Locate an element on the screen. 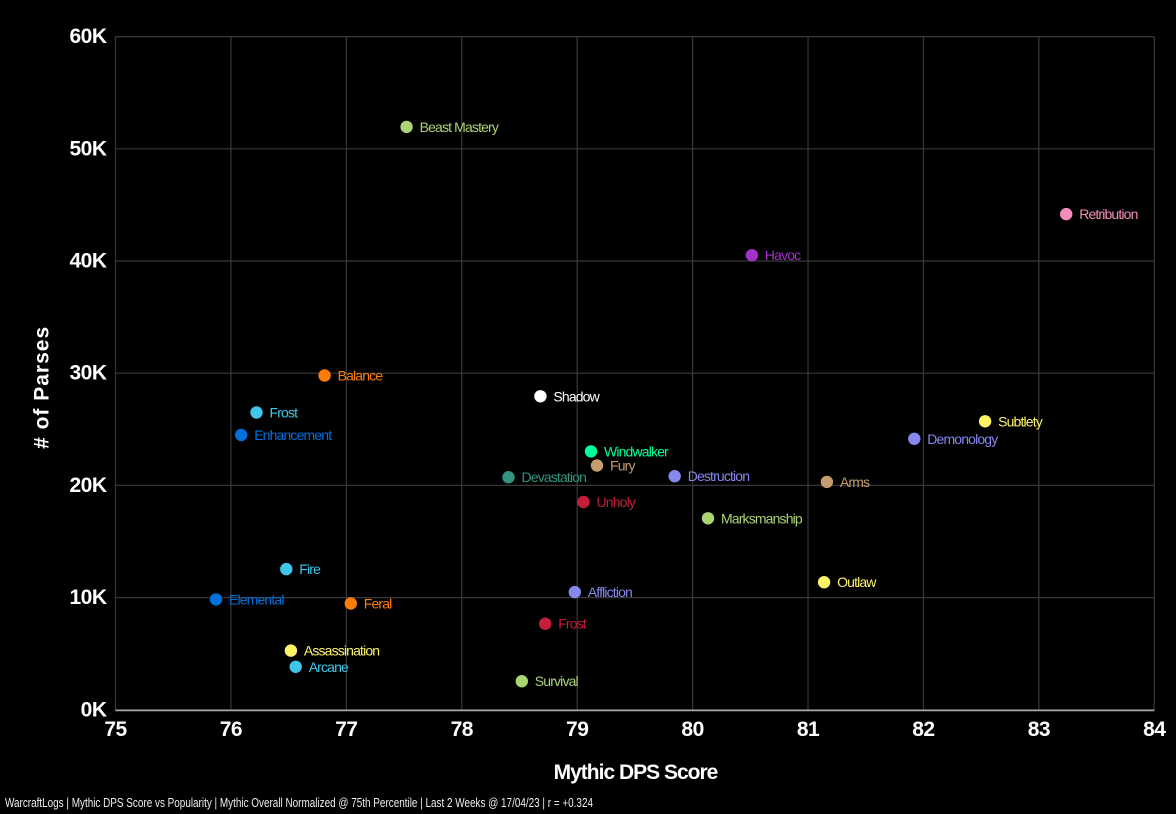 This screenshot has width=1176, height=814. svg-text: Survival is located at coordinates (557, 681).